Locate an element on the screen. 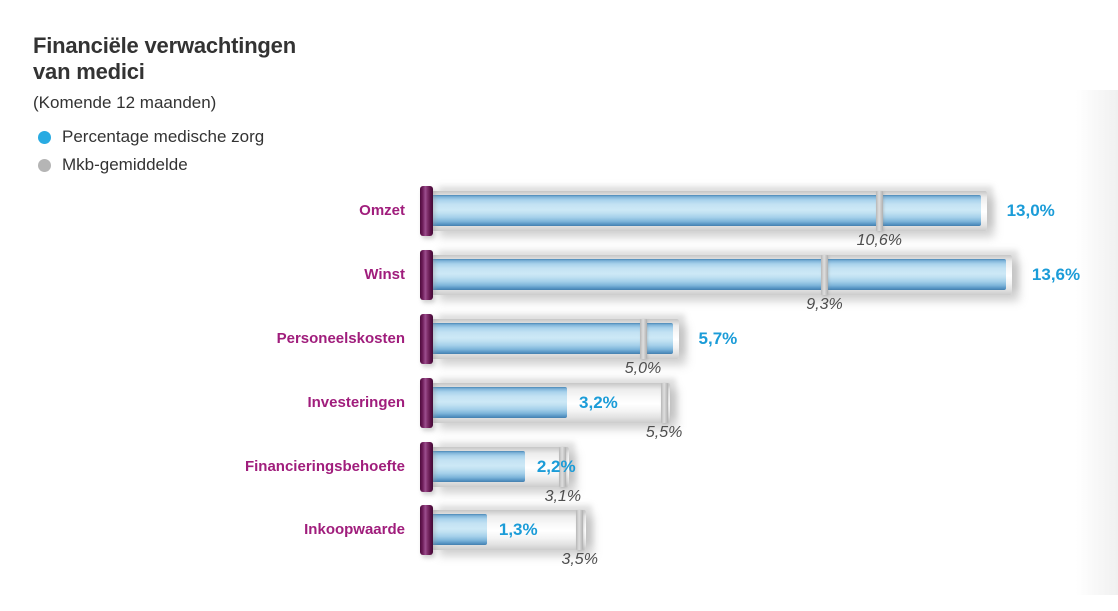 The width and height of the screenshot is (1118, 611). chart-row-financieringsbehoefte: Financieringsbehoefte 2,2% 3,1% is located at coordinates (559, 470).